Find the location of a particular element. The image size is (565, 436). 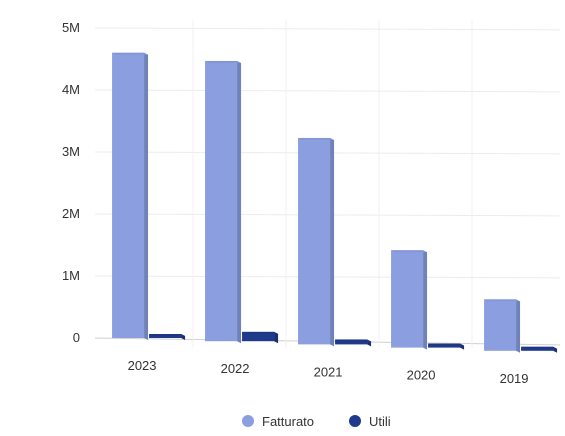

y-tick-label: 3M is located at coordinates (71, 151).